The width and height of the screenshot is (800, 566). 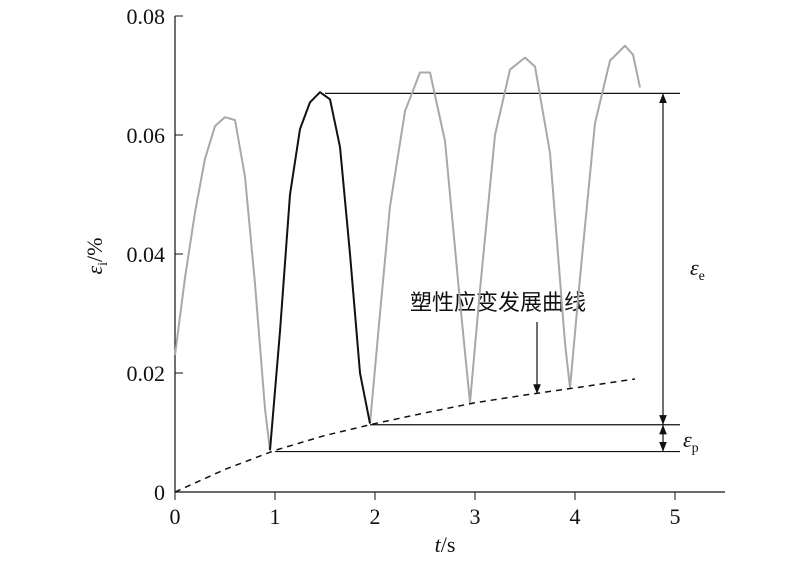 I want to click on y-tick-label: 0.04, so click(x=146, y=254).